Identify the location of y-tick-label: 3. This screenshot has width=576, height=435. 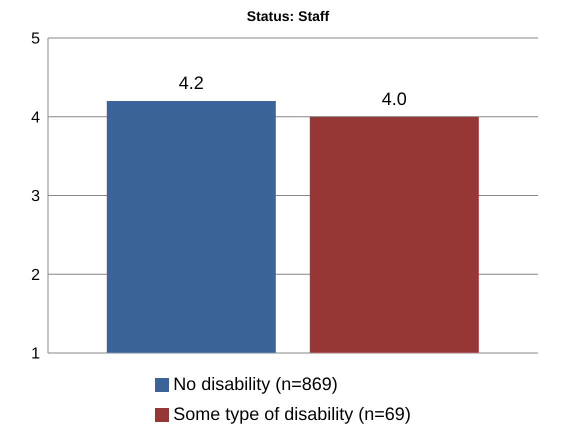
(35, 197).